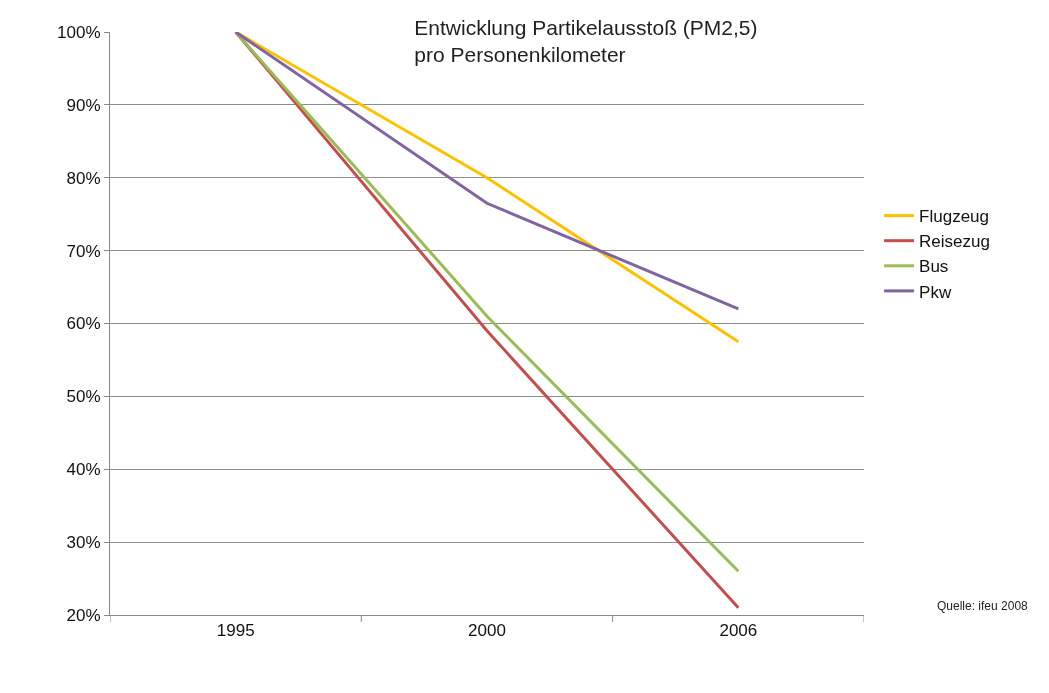 This screenshot has height=693, width=1049. What do you see at coordinates (79, 32) in the screenshot?
I see `y-tick-label: 100%` at bounding box center [79, 32].